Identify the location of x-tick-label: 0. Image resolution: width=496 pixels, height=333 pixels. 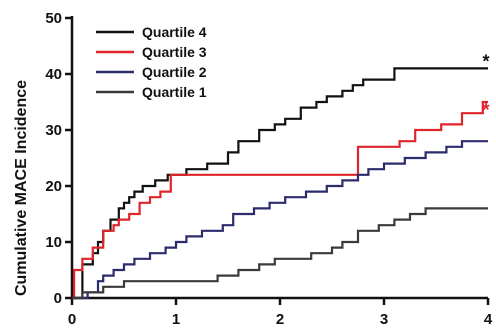
(72, 319).